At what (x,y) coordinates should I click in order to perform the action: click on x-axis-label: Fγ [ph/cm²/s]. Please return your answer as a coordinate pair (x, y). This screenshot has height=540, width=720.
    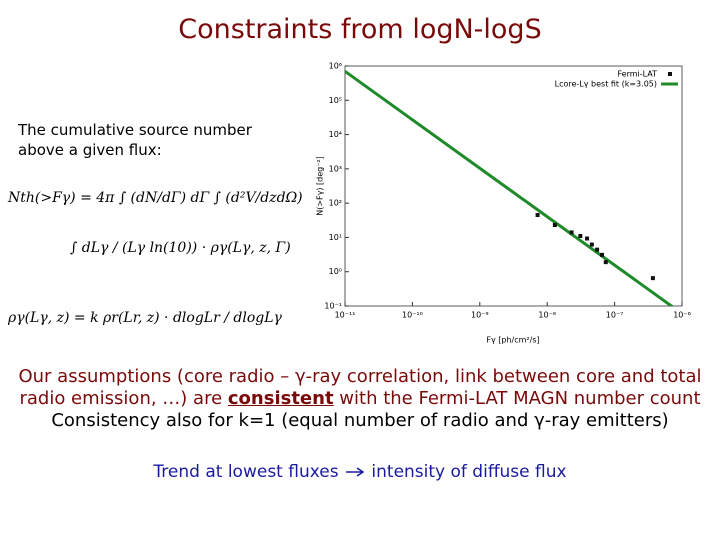
    Looking at the image, I should click on (512, 340).